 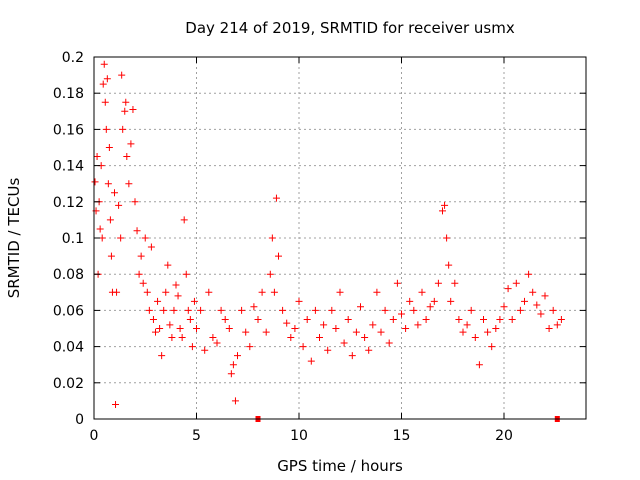 What do you see at coordinates (402, 436) in the screenshot?
I see `x-tick-label: 15` at bounding box center [402, 436].